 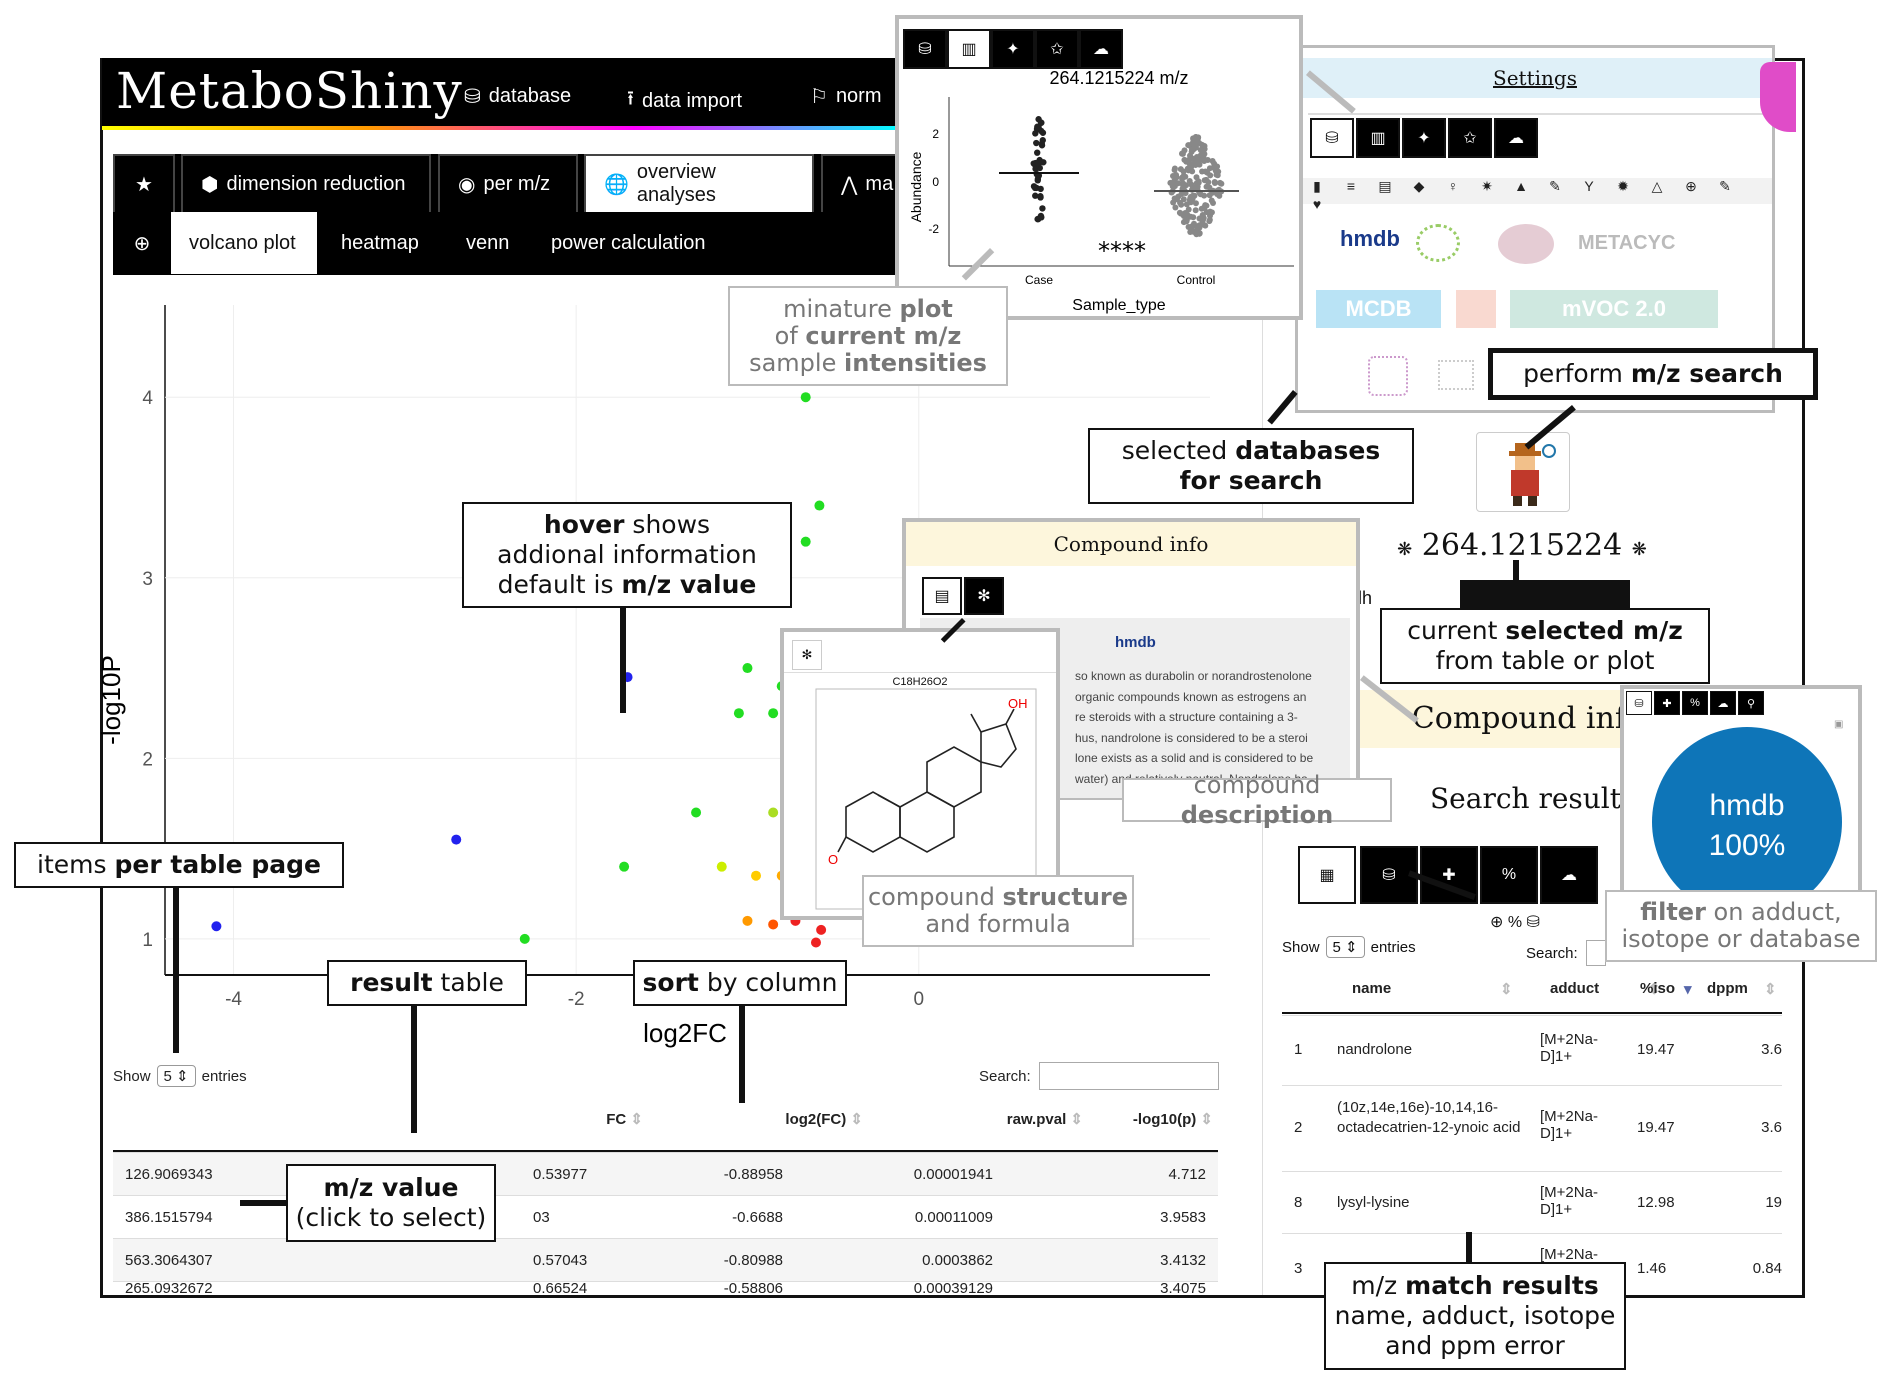 What do you see at coordinates (1143, 1119) in the screenshot?
I see `col-log10p: -log10(p) ⇕` at bounding box center [1143, 1119].